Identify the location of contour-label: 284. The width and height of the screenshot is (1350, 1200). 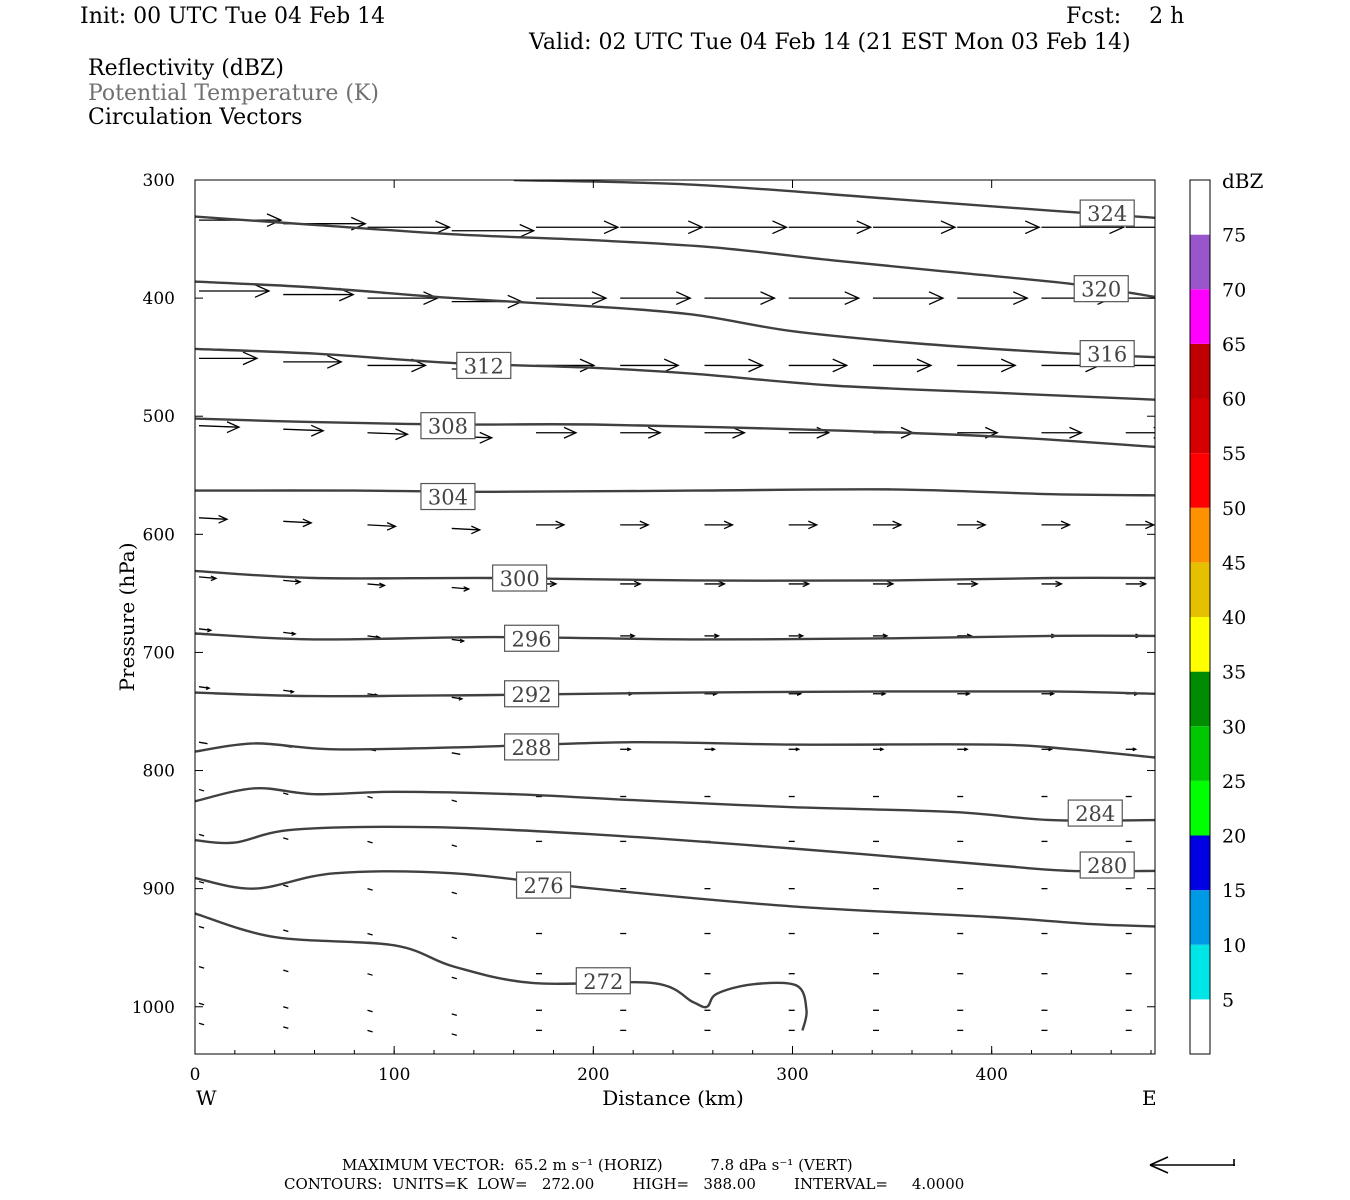
(1095, 814).